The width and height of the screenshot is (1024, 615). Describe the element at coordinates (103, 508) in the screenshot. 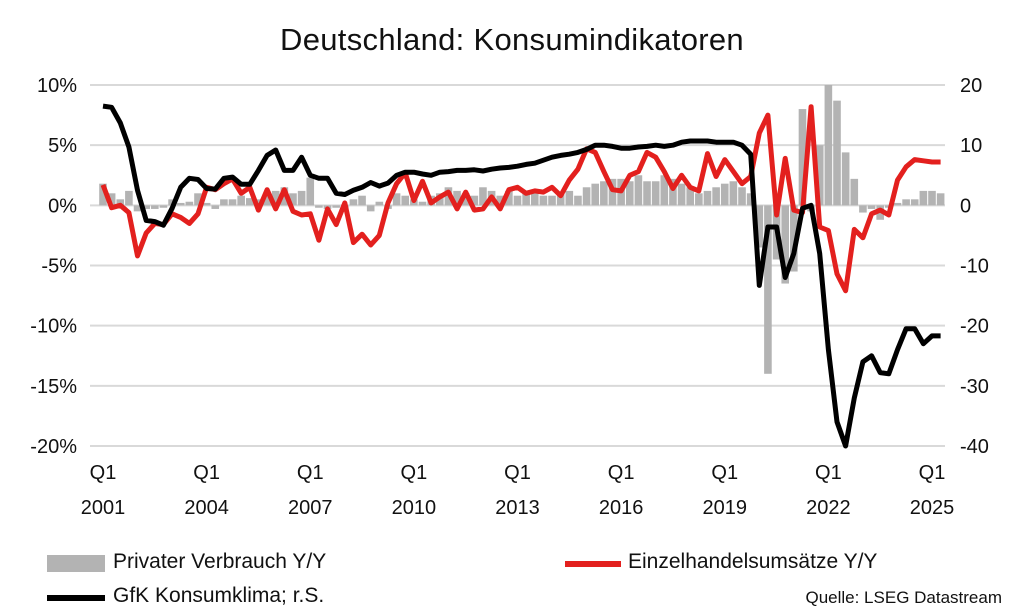

I see `x-tick-year: 2001` at that location.